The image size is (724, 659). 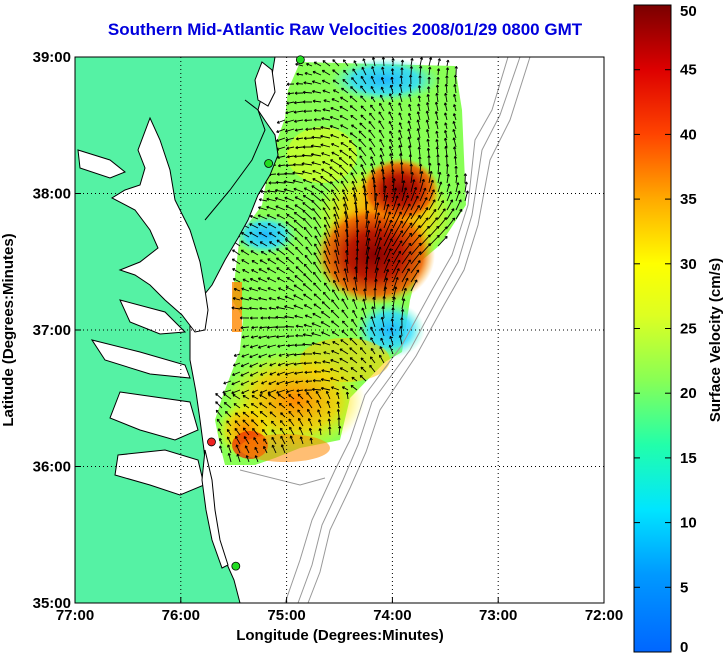 What do you see at coordinates (181, 615) in the screenshot?
I see `x-tick-label: 76:00` at bounding box center [181, 615].